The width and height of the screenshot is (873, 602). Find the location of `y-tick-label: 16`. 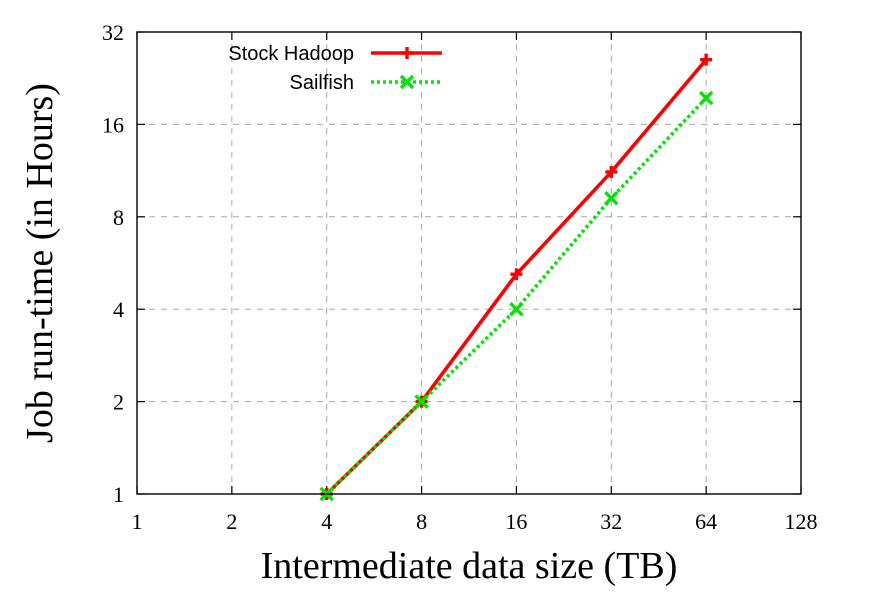

y-tick-label: 16 is located at coordinates (113, 124).